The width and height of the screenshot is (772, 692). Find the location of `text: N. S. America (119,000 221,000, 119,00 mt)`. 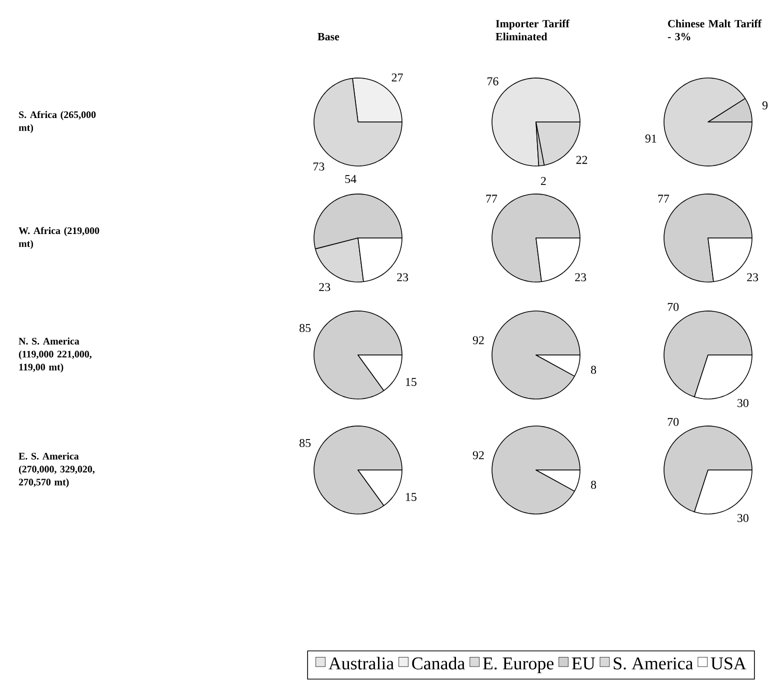

text: N. S. America (119,000 221,000, 119,00 mt) is located at coordinates (55, 355).